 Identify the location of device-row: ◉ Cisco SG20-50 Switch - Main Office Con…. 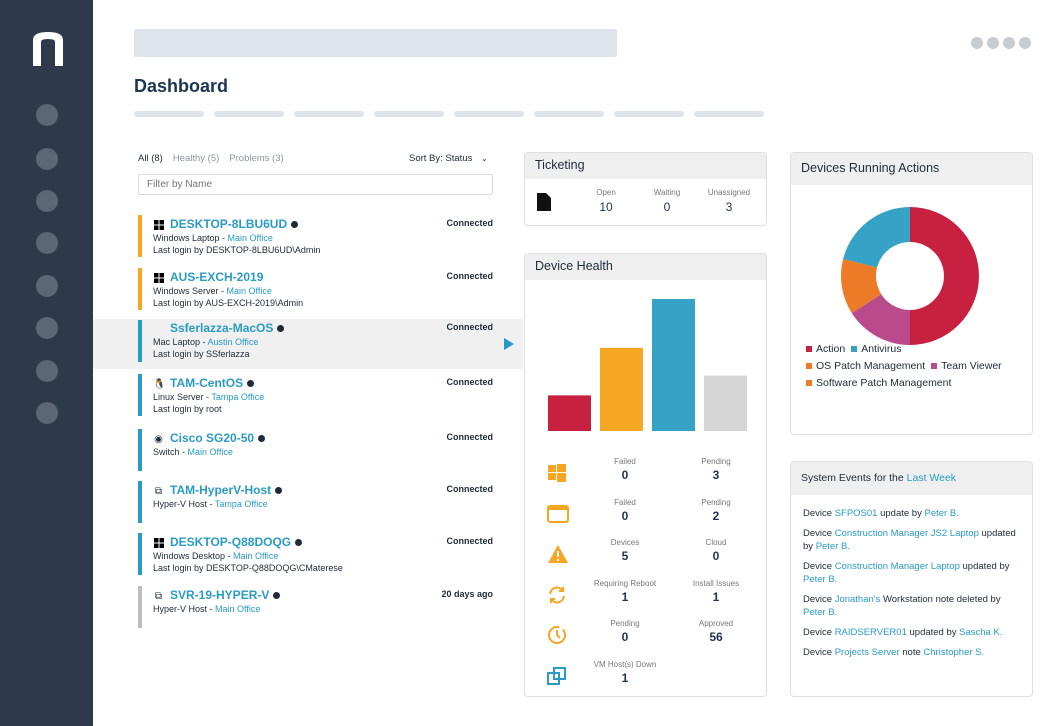
(308, 455).